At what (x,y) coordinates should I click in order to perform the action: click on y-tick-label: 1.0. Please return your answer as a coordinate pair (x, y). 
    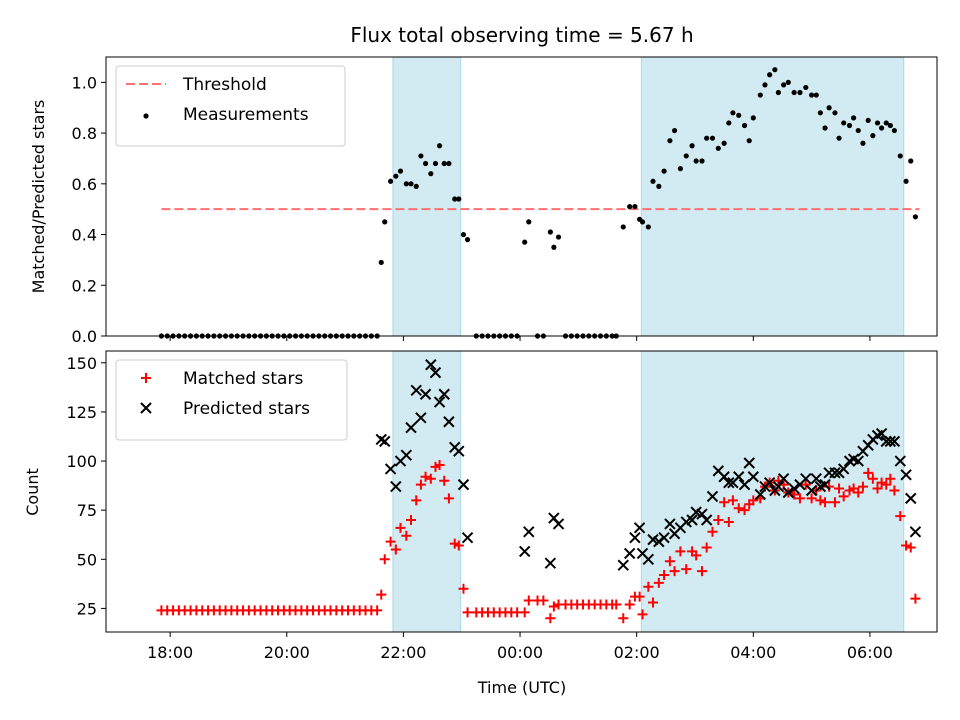
    Looking at the image, I should click on (84, 82).